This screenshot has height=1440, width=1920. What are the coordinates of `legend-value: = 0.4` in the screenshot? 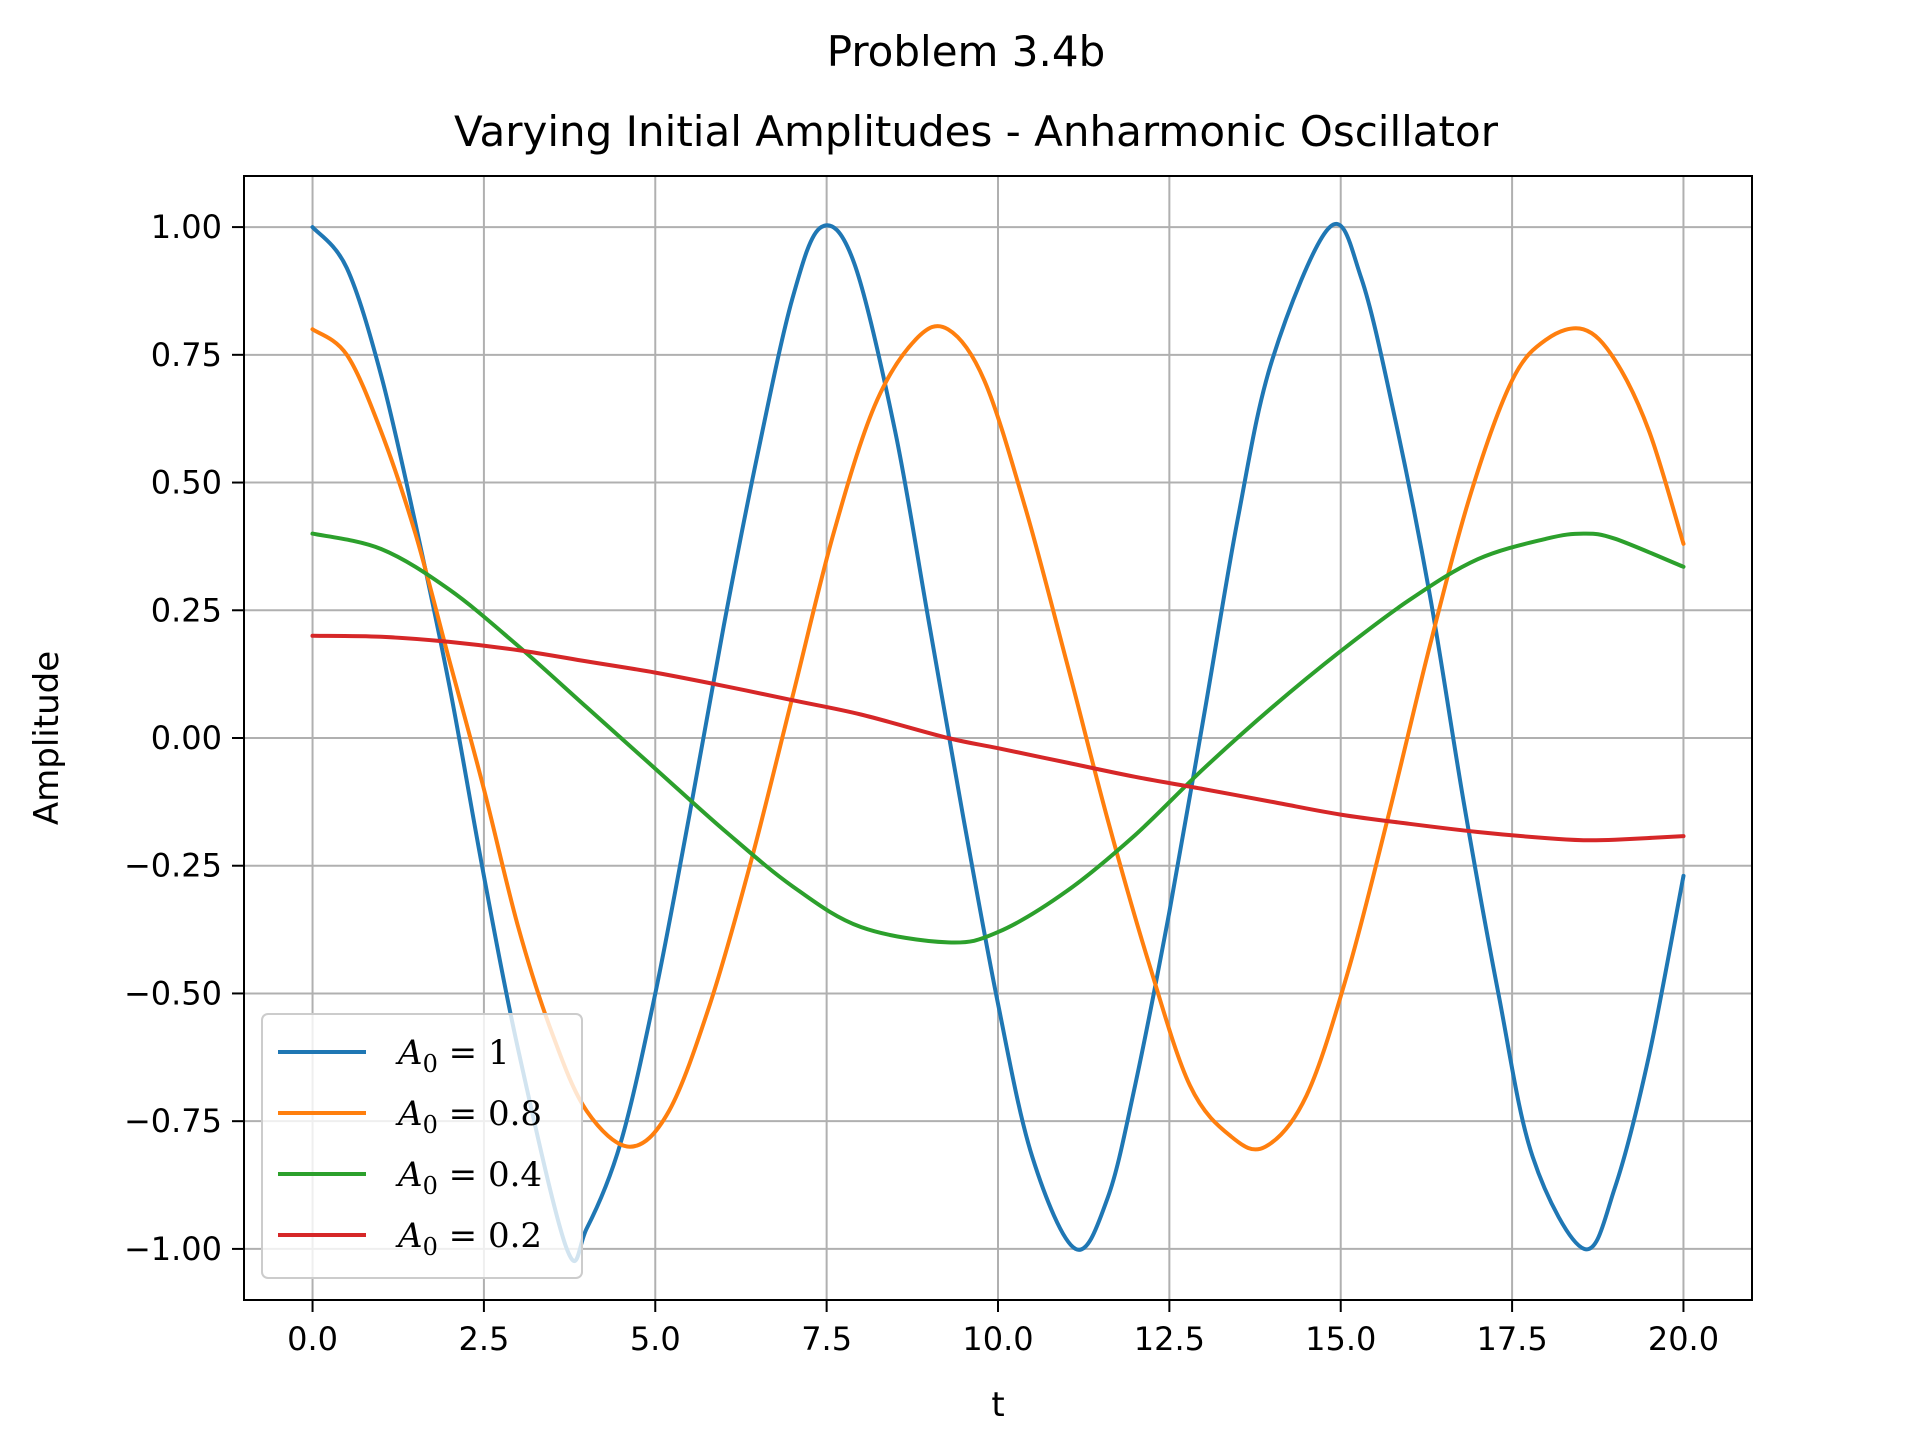 It's located at (490, 1175).